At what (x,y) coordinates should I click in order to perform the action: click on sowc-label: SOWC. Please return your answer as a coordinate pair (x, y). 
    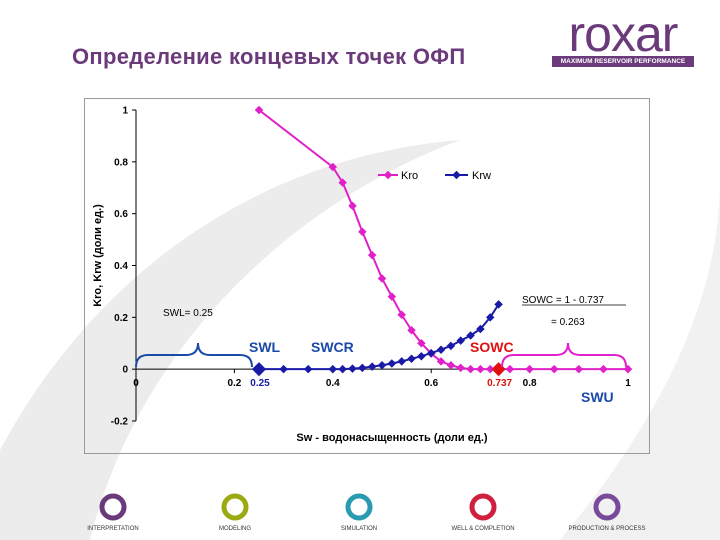
    Looking at the image, I should click on (492, 347).